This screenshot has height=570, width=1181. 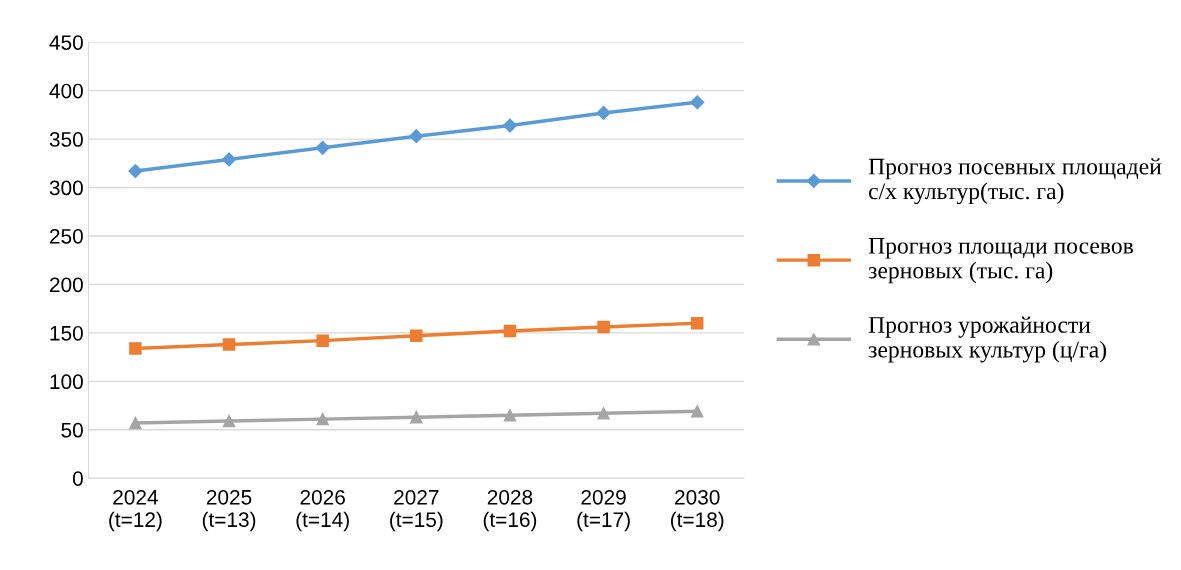 What do you see at coordinates (987, 339) in the screenshot?
I see `legend-label: Прогноз урожайности зерновых культур (ц/га)` at bounding box center [987, 339].